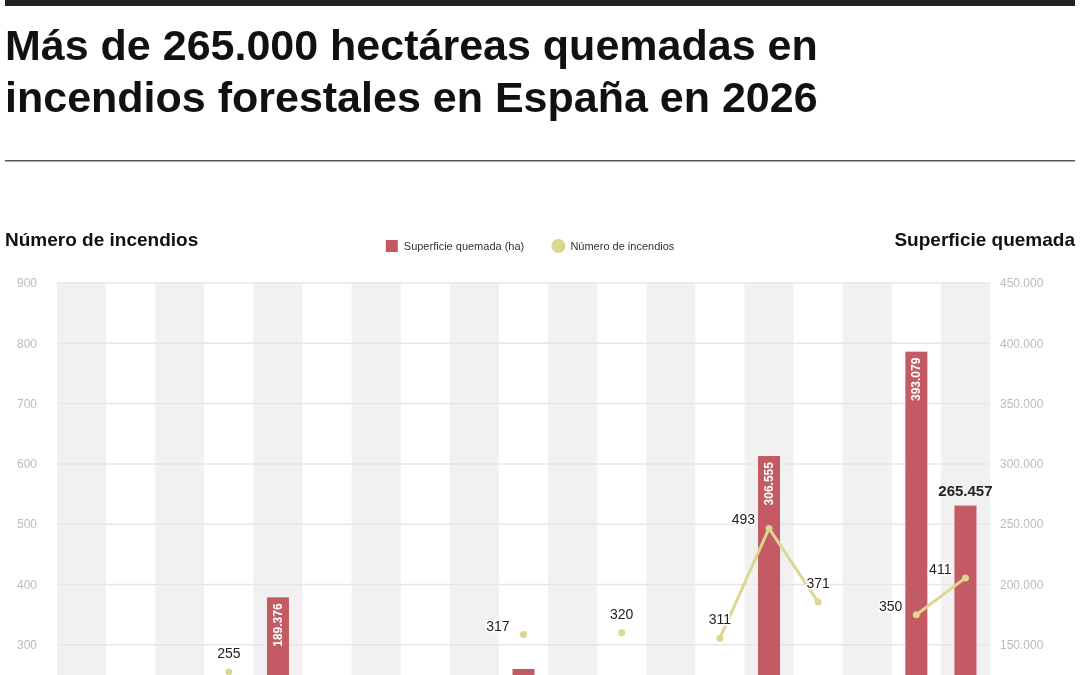 Image resolution: width=1080 pixels, height=675 pixels. I want to click on y2-tick-label: 450.000, so click(1022, 283).